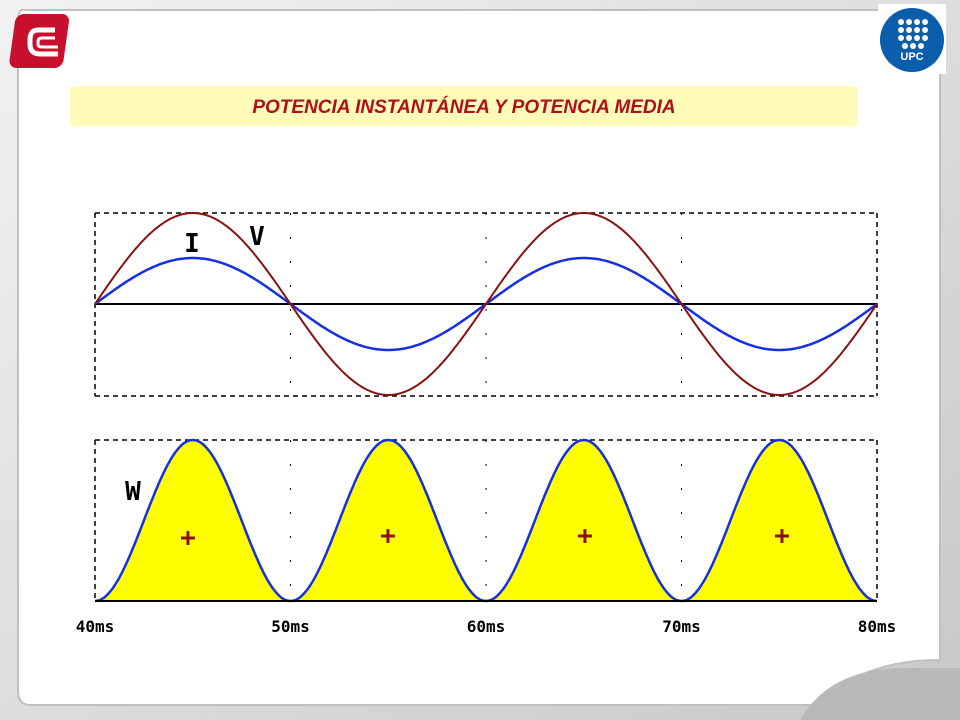  What do you see at coordinates (192, 244) in the screenshot?
I see `curve-label: I` at bounding box center [192, 244].